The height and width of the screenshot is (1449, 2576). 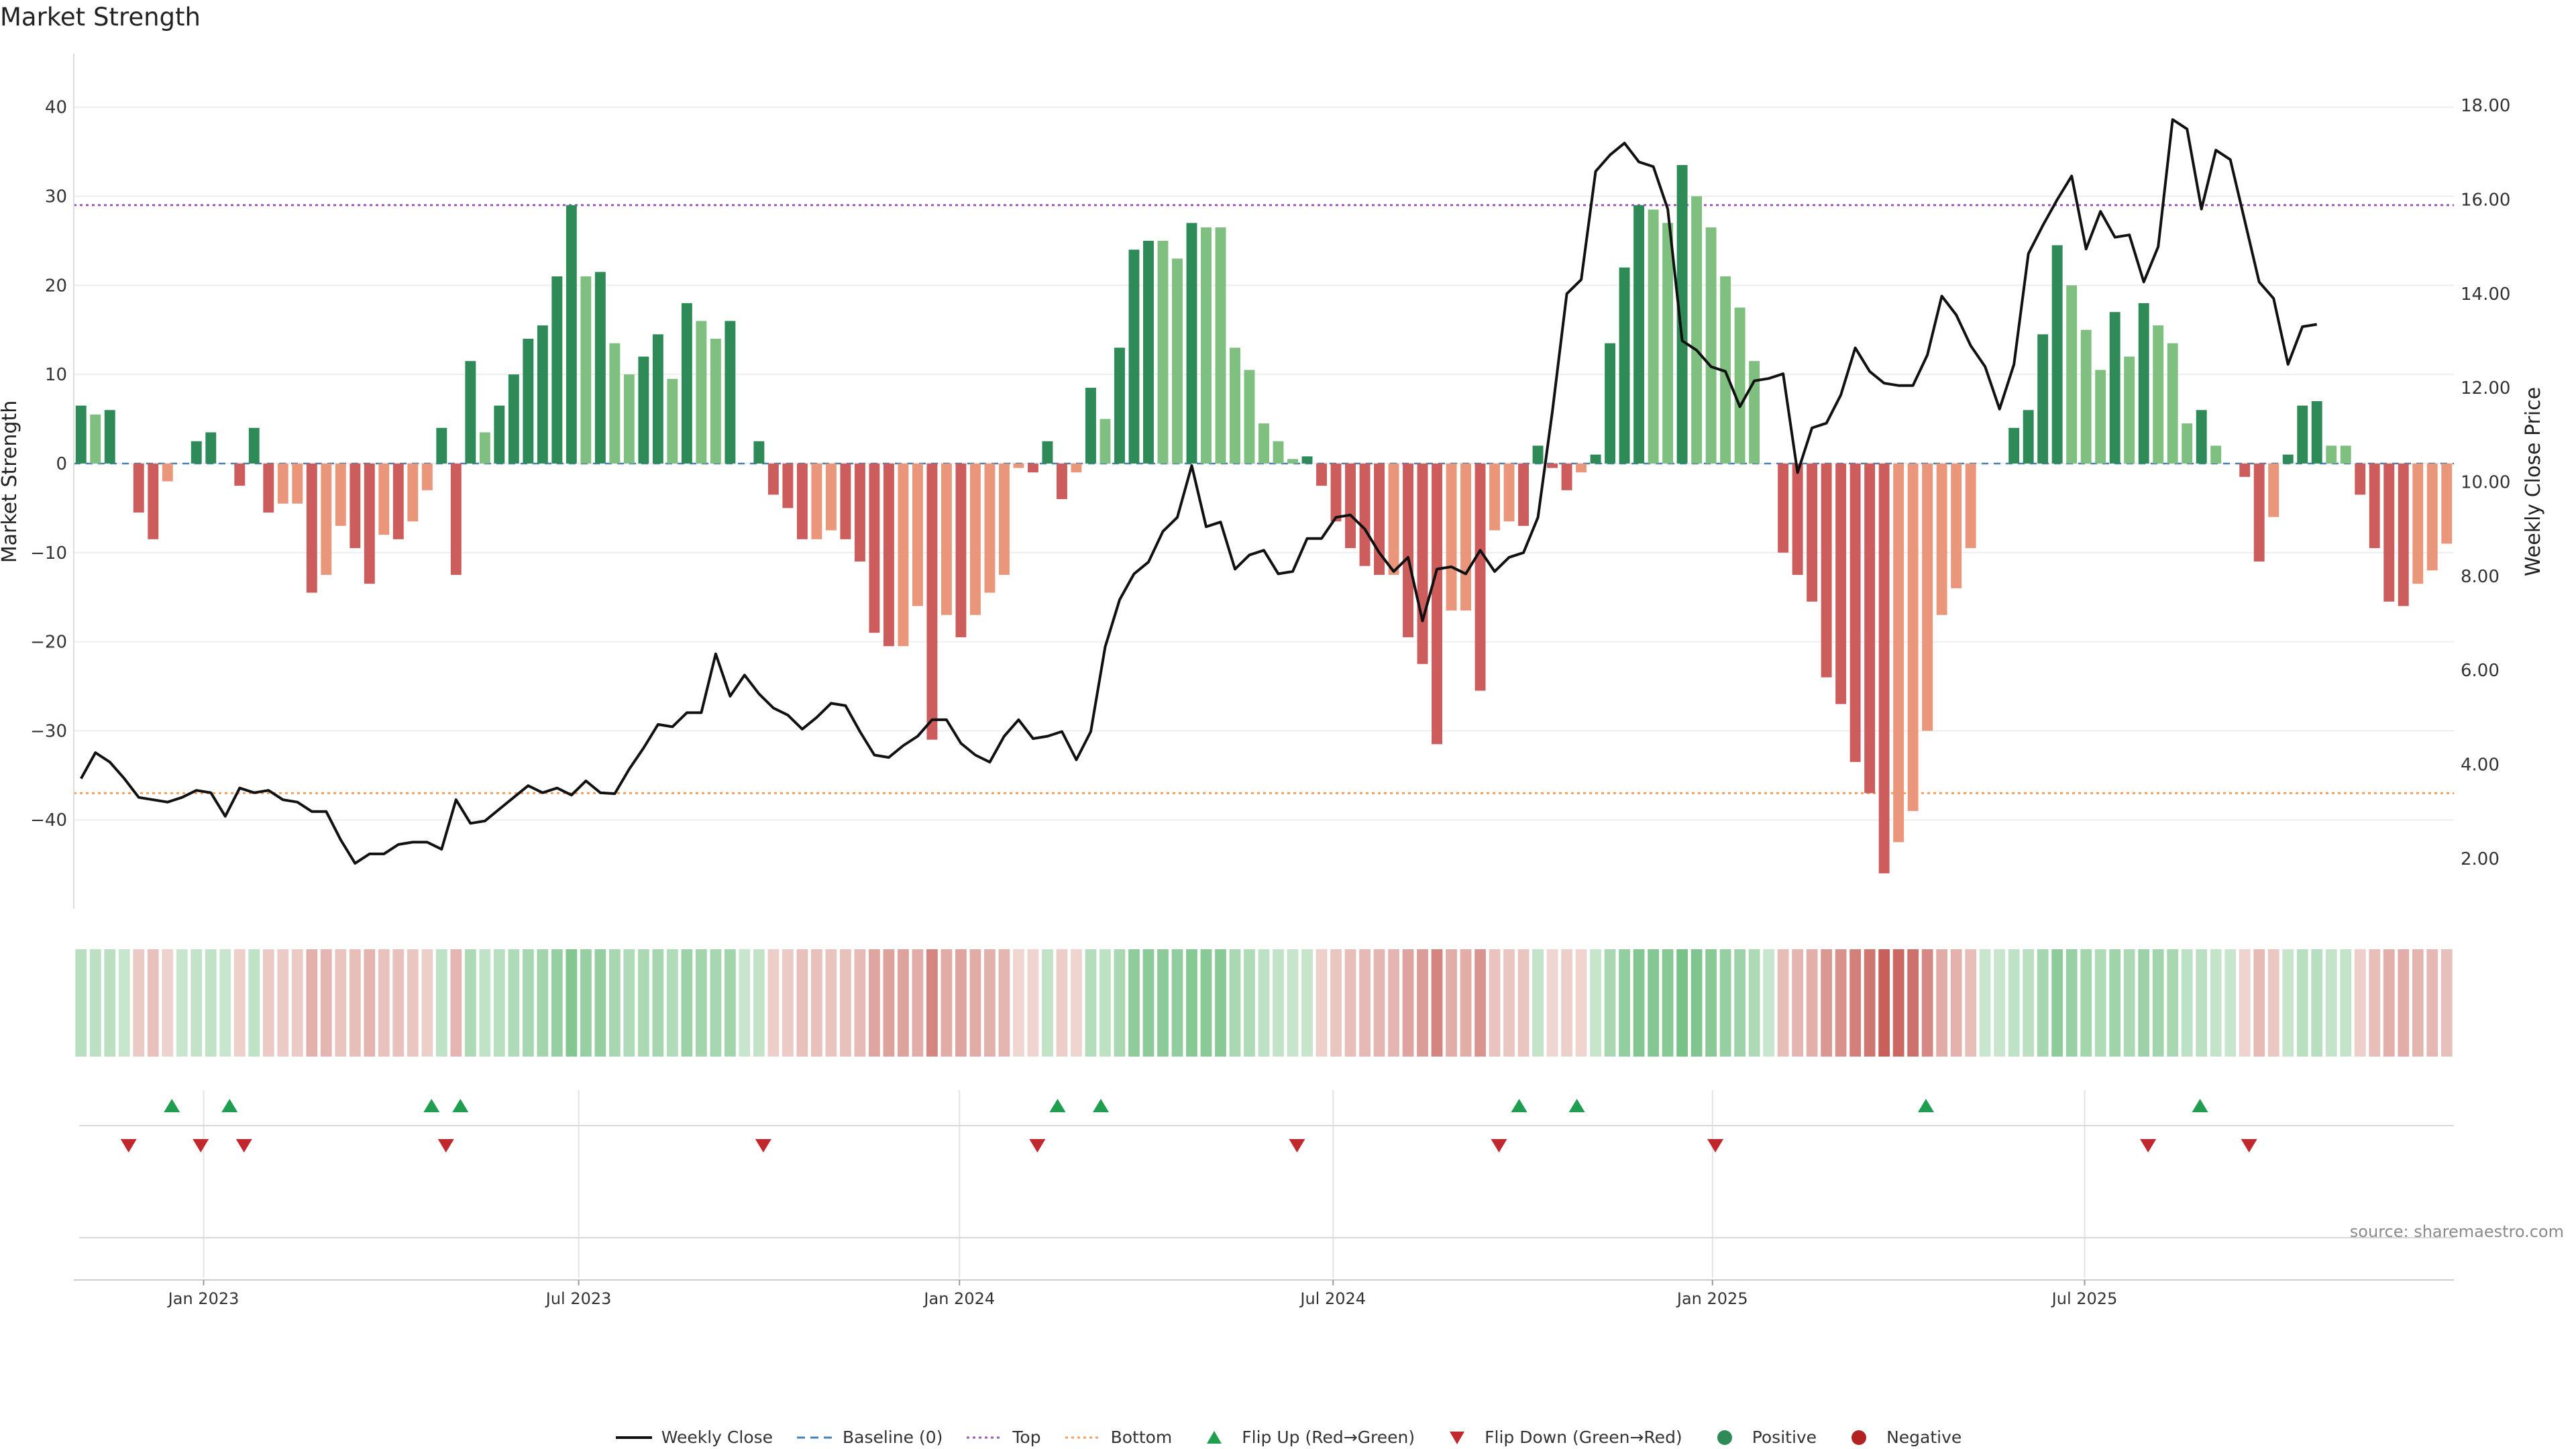 What do you see at coordinates (56, 197) in the screenshot?
I see `y-tick-label: 30` at bounding box center [56, 197].